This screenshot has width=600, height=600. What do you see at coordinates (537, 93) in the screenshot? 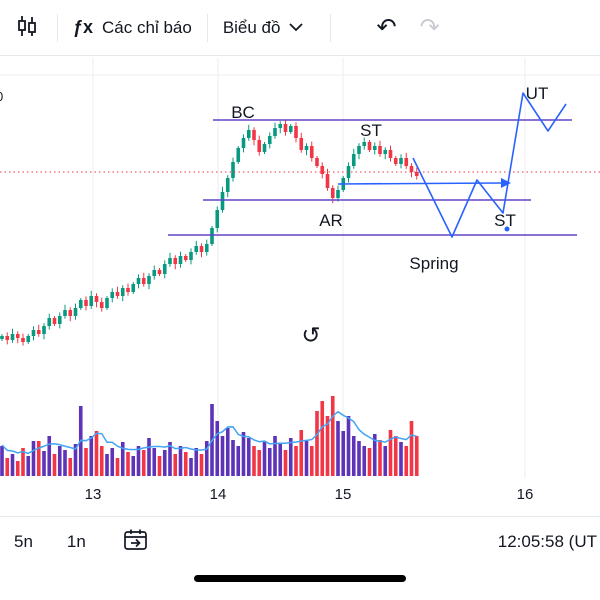
I see `annotation-ut: UT` at bounding box center [537, 93].